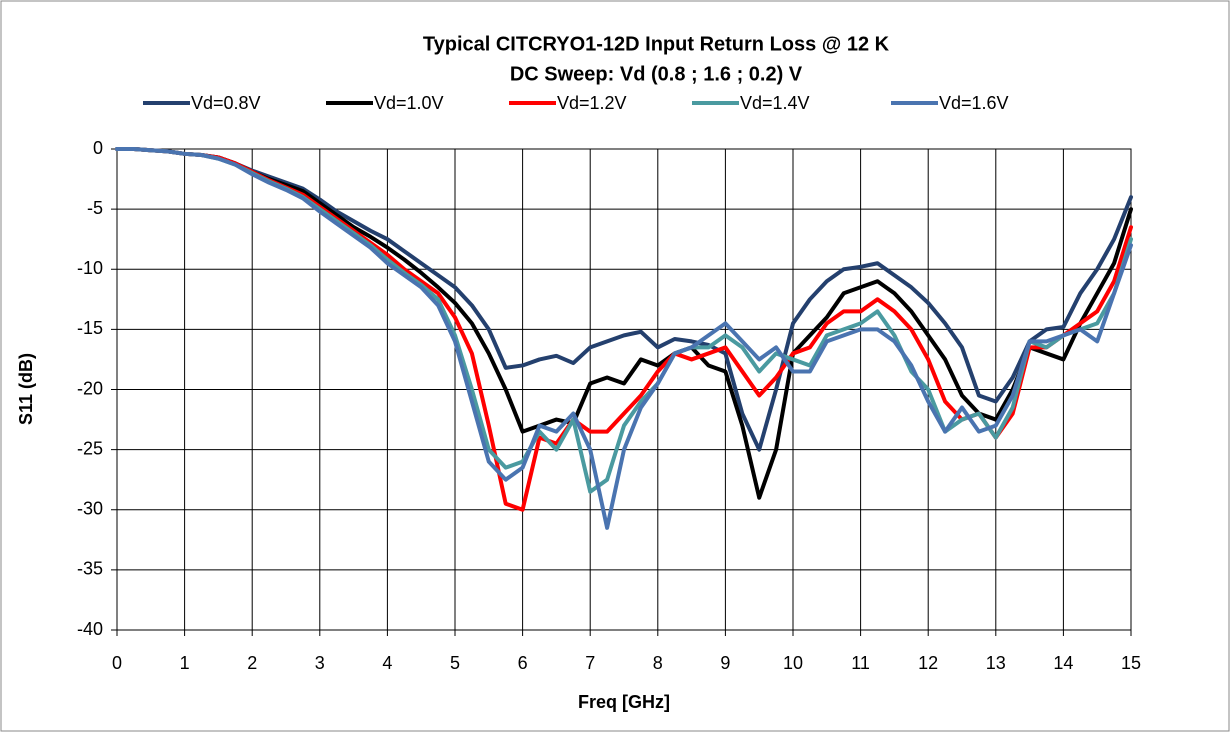 The height and width of the screenshot is (733, 1231). I want to click on x-tick-label: 9, so click(725, 663).